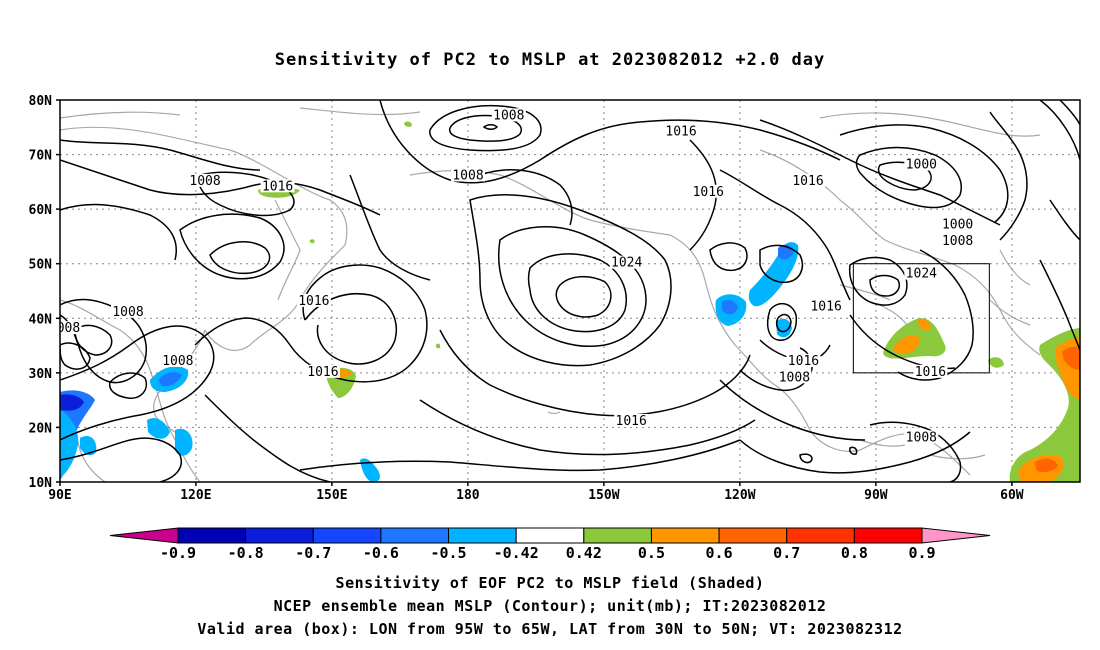  Describe the element at coordinates (313, 553) in the screenshot. I see `colorbar-label: -0.7` at that location.